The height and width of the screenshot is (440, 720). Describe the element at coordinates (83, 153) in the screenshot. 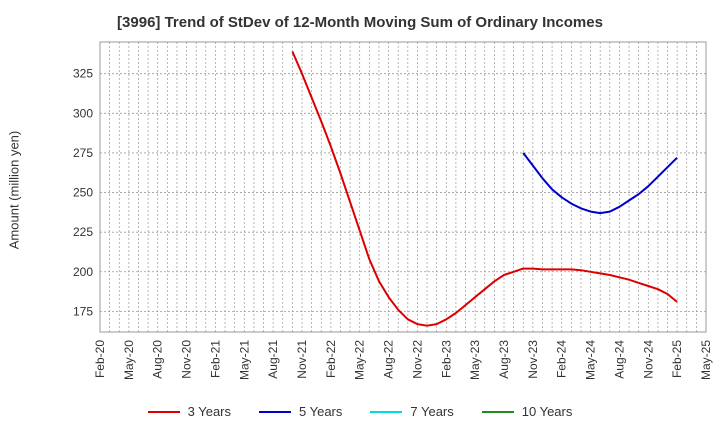

I see `y-tick-label: 275` at that location.